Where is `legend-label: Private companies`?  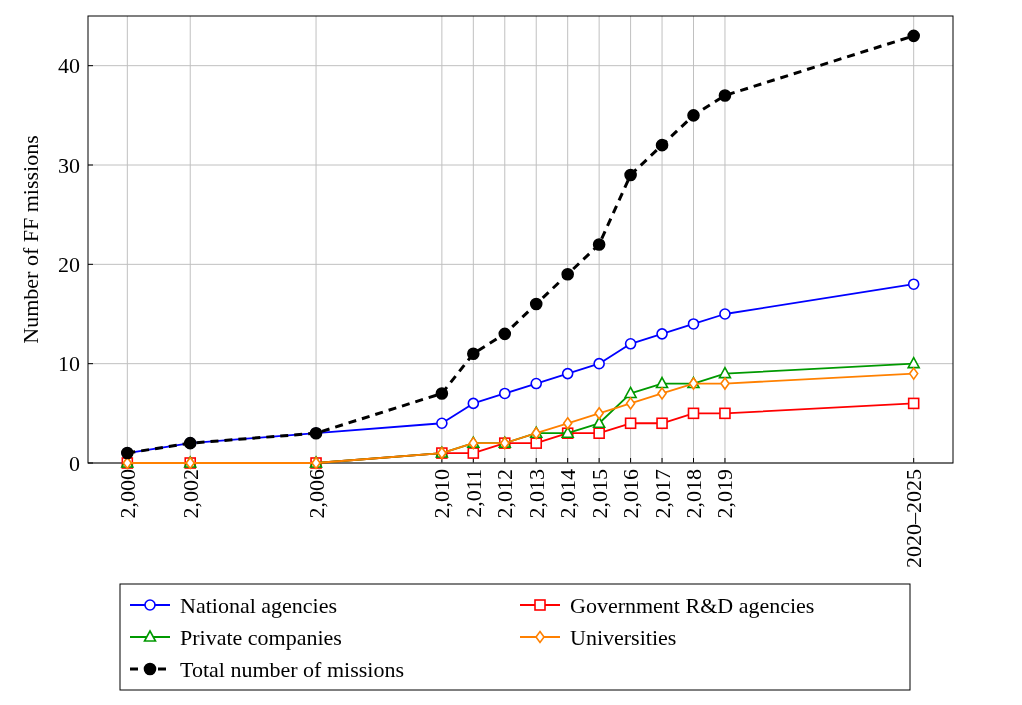 legend-label: Private companies is located at coordinates (261, 637).